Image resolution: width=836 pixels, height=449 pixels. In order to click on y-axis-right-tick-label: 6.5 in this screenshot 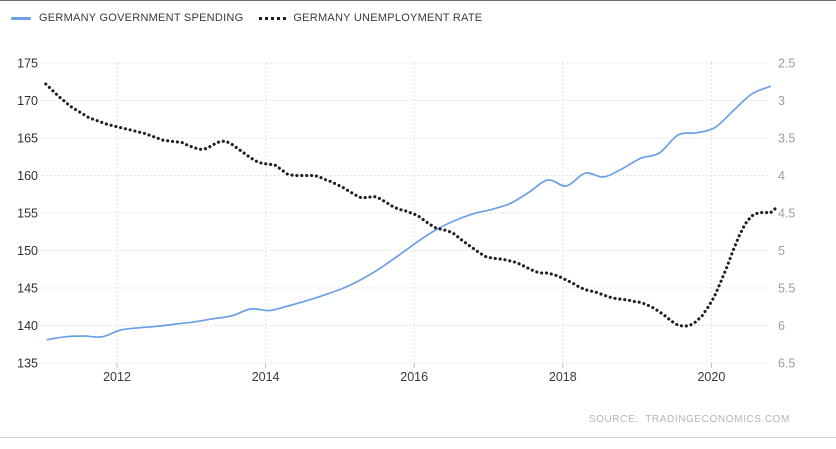, I will do `click(786, 364)`.